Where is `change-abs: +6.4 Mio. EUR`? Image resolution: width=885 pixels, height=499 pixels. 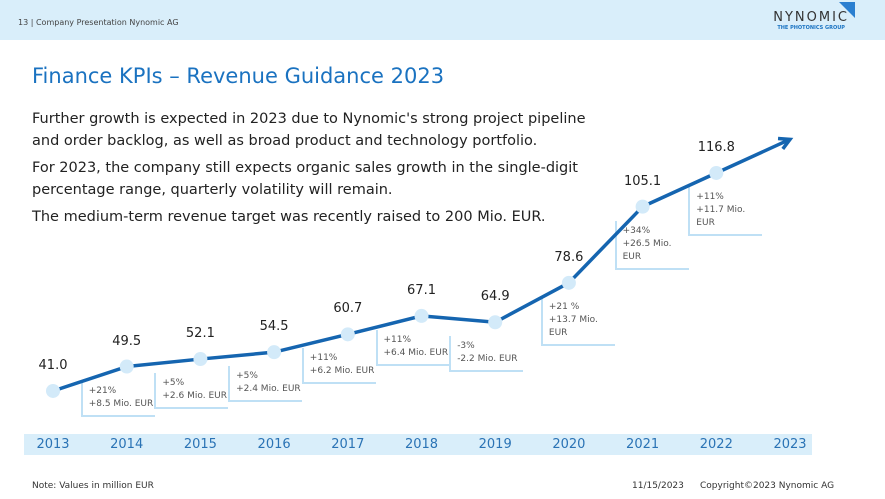
change-abs: +6.4 Mio. EUR is located at coordinates (416, 352).